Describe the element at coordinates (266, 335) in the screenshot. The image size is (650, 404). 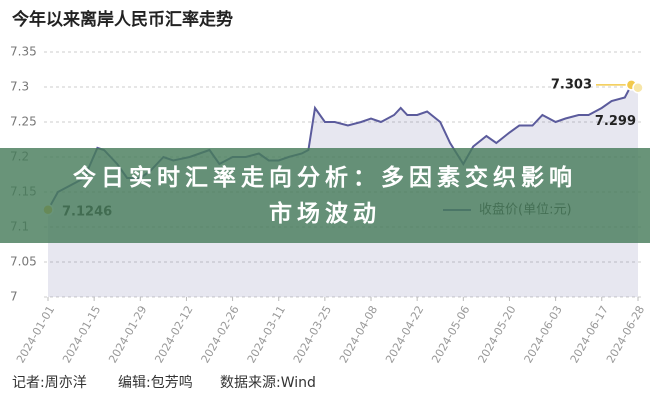
I see `x-tick-label: 2024-03-11` at that location.